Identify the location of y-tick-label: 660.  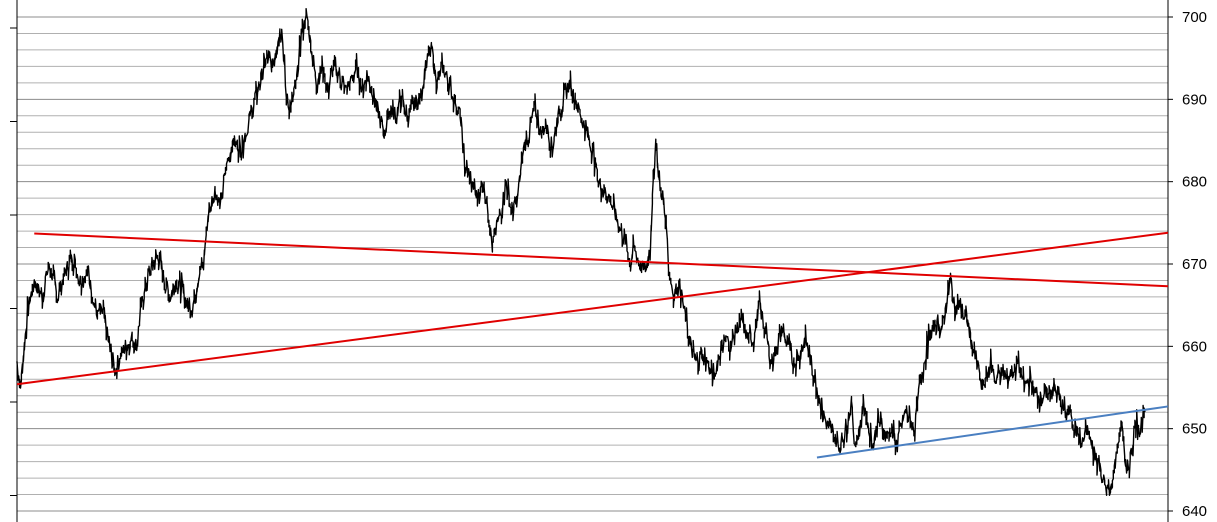
(1194, 346).